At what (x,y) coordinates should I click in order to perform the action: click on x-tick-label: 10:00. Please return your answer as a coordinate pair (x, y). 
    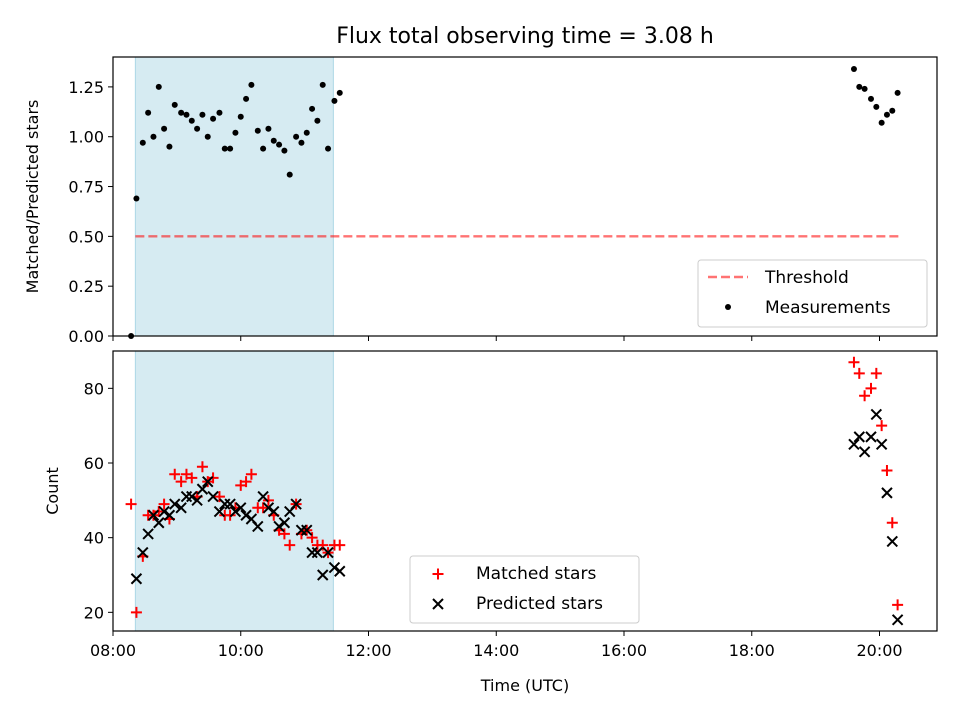
    Looking at the image, I should click on (241, 650).